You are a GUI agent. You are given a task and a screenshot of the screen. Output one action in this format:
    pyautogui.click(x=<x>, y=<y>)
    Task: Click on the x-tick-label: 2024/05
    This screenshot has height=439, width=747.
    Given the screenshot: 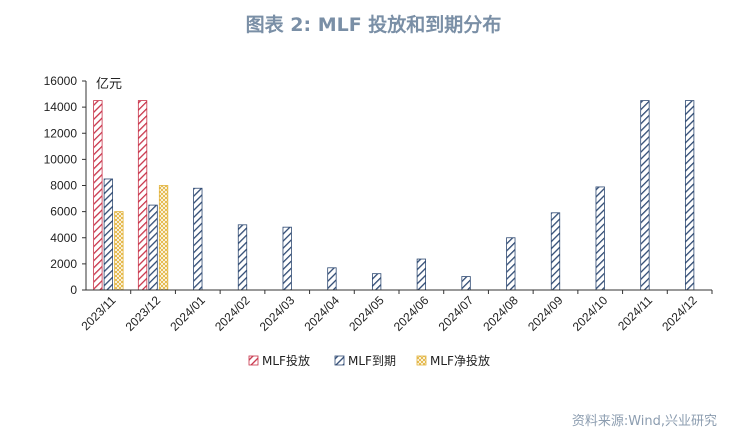 What is the action you would take?
    pyautogui.click(x=366, y=313)
    